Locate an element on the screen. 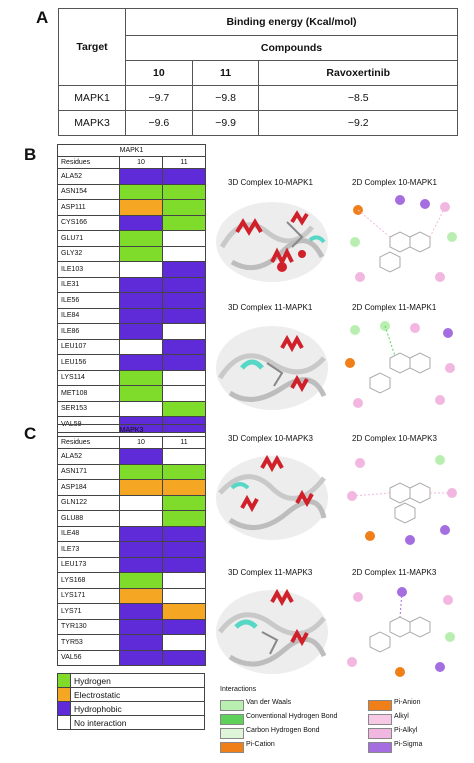  panel-letter-c: C is located at coordinates (30, 433).